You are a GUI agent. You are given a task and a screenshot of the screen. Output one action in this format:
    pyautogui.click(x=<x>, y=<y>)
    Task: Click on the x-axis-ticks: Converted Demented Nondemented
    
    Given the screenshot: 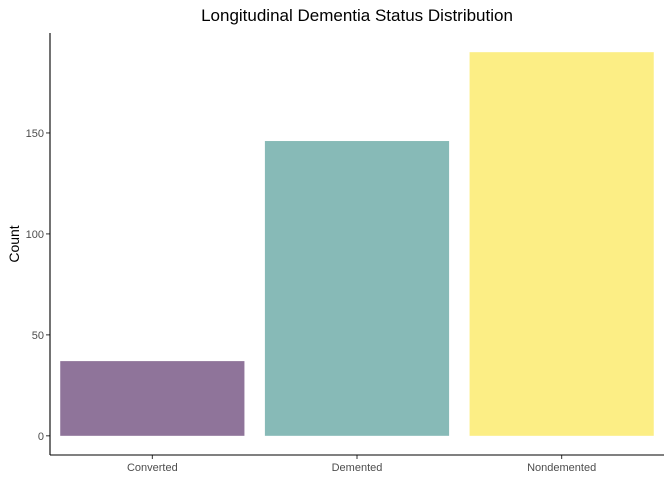 What is the action you would take?
    pyautogui.click(x=361, y=464)
    